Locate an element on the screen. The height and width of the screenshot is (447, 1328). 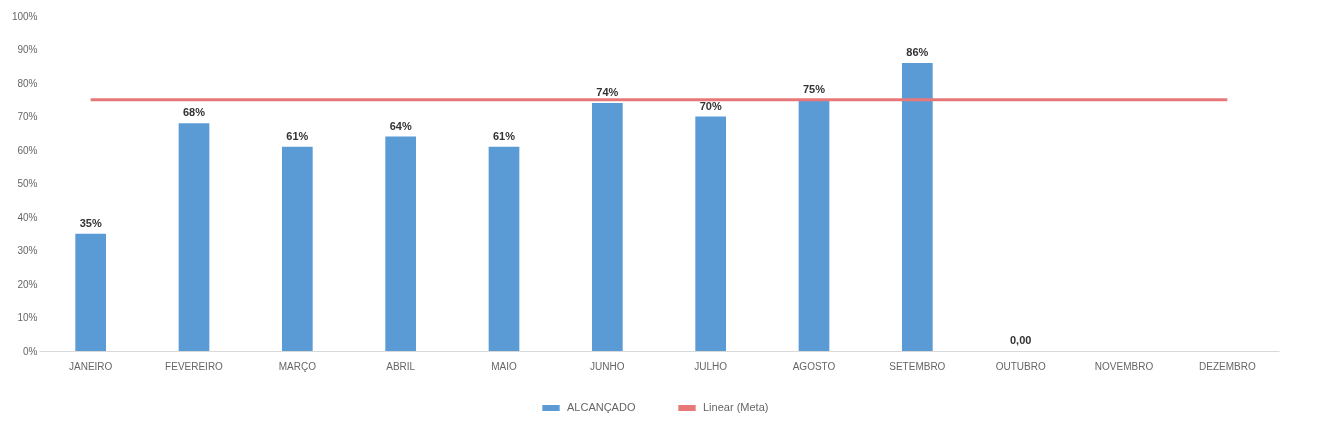
y-tick-label: 90% is located at coordinates (27, 49).